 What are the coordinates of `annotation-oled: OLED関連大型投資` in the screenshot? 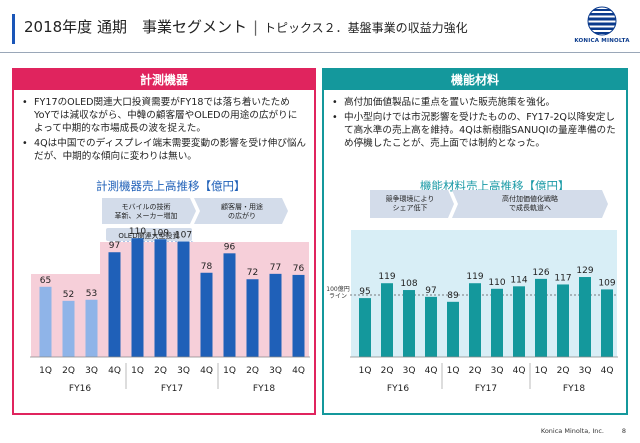 It's located at (148, 235).